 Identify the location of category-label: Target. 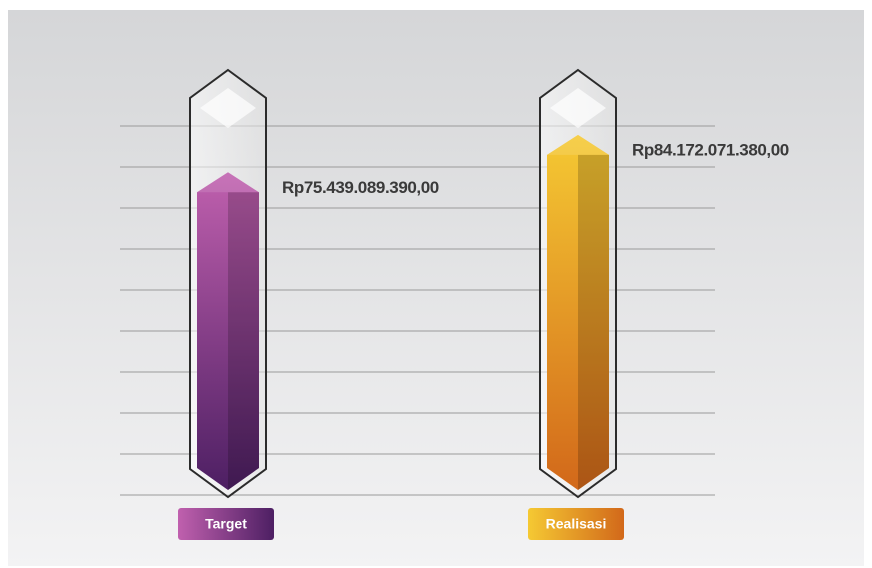
(226, 524).